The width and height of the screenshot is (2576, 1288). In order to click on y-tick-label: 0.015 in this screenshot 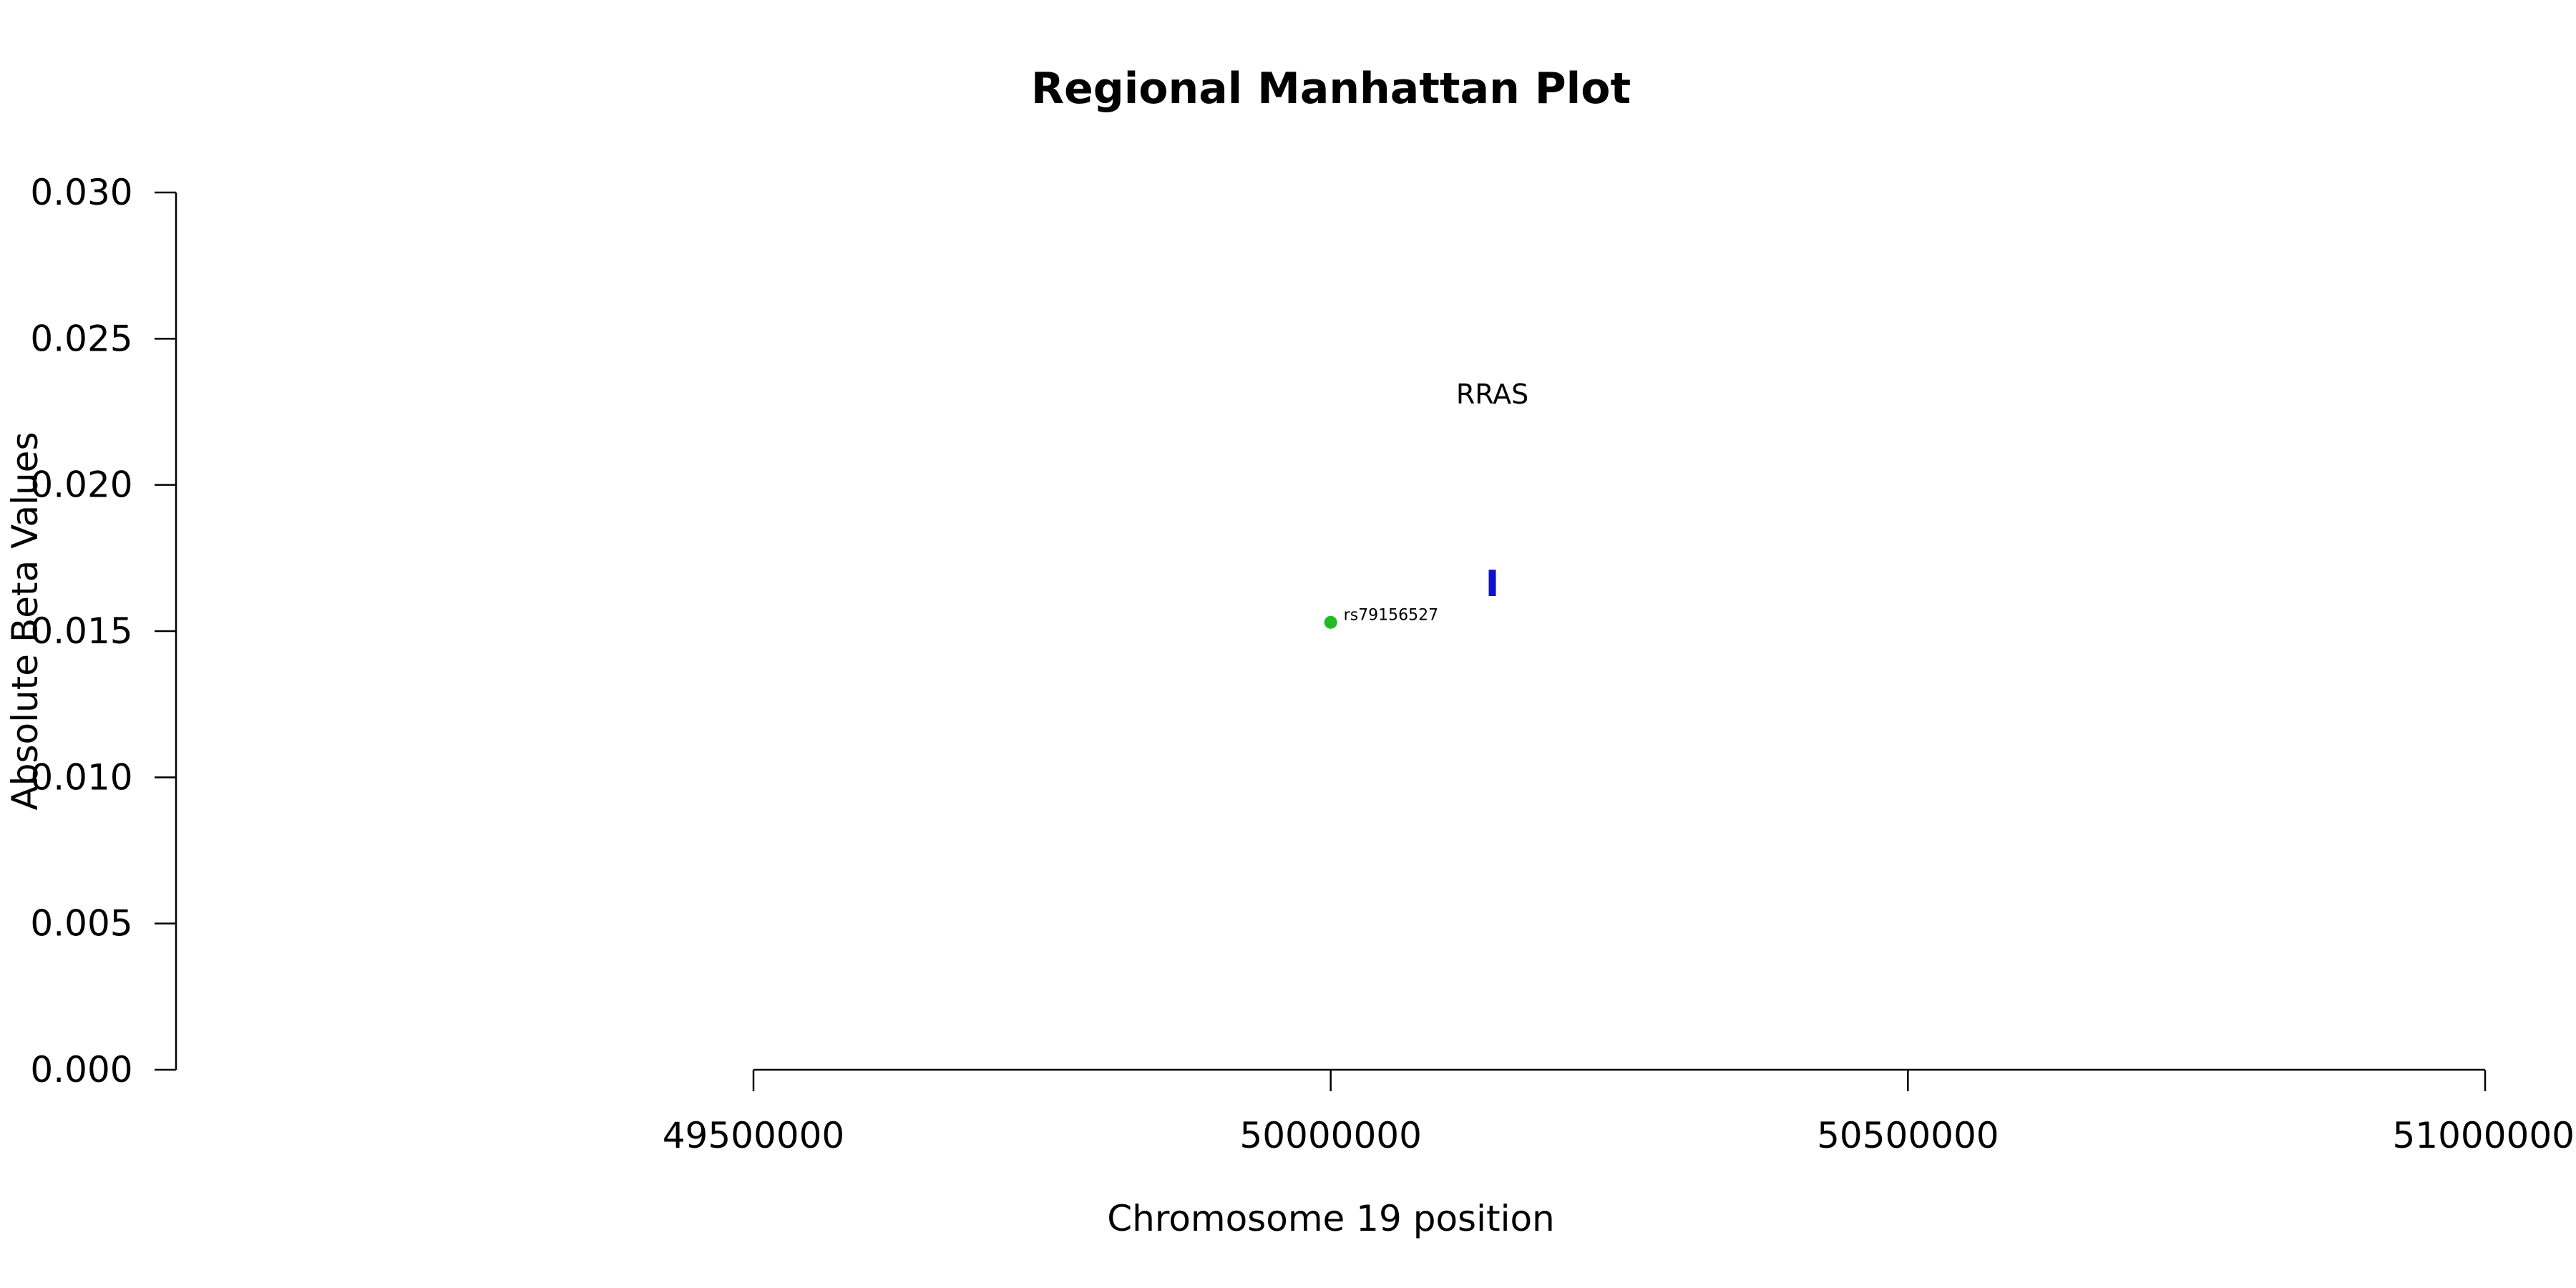, I will do `click(81, 631)`.